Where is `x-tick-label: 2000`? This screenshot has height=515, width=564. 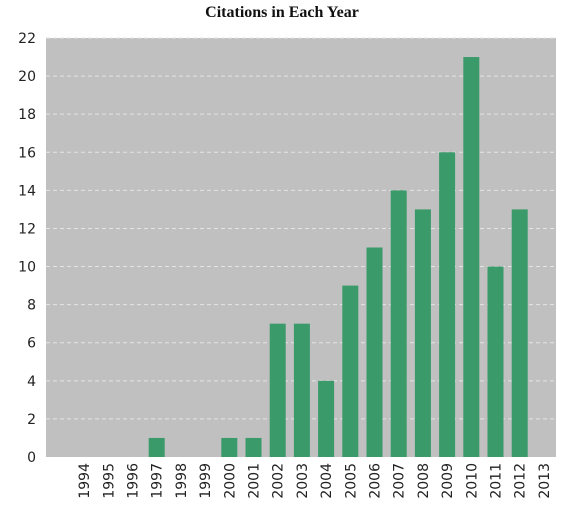
x-tick-label: 2000 is located at coordinates (230, 481).